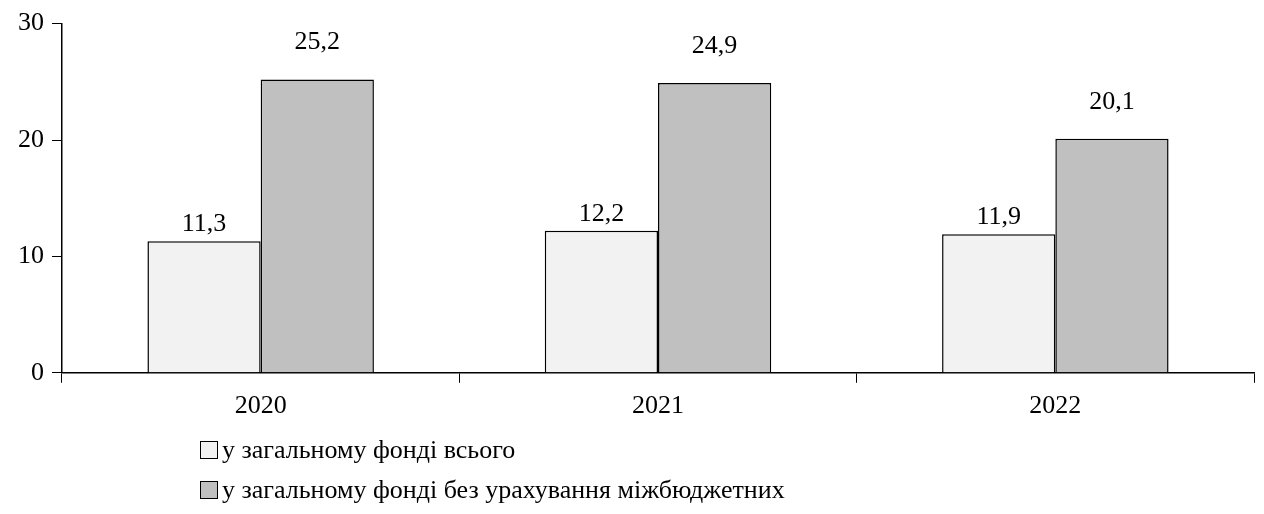 Image resolution: width=1264 pixels, height=514 pixels. I want to click on data-label: 25,2, so click(317, 41).